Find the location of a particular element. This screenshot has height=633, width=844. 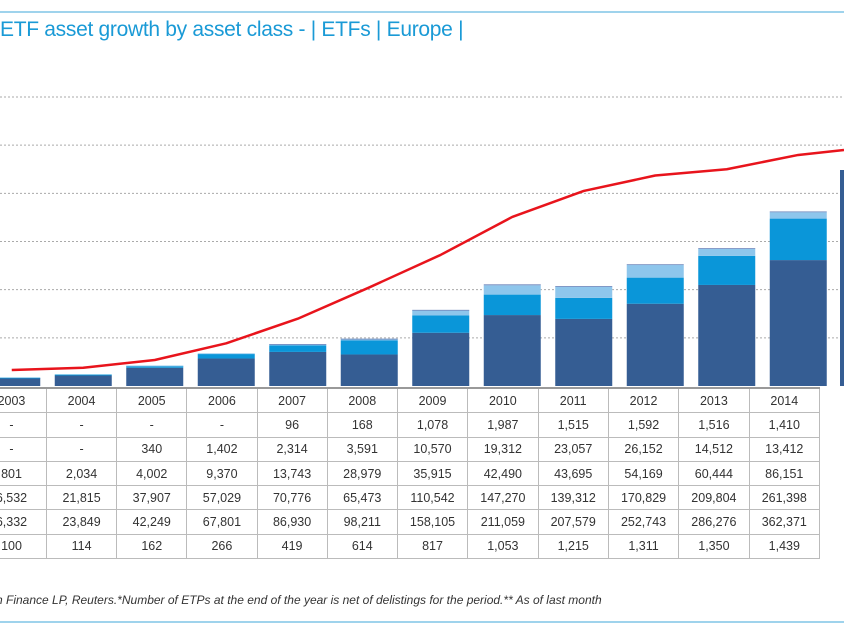

table-cell: 1,516 is located at coordinates (714, 425).